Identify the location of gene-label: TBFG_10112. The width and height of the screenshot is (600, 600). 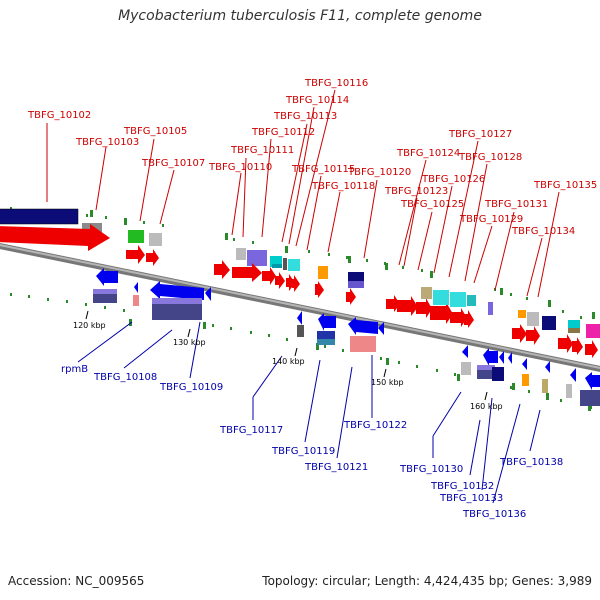
(283, 132).